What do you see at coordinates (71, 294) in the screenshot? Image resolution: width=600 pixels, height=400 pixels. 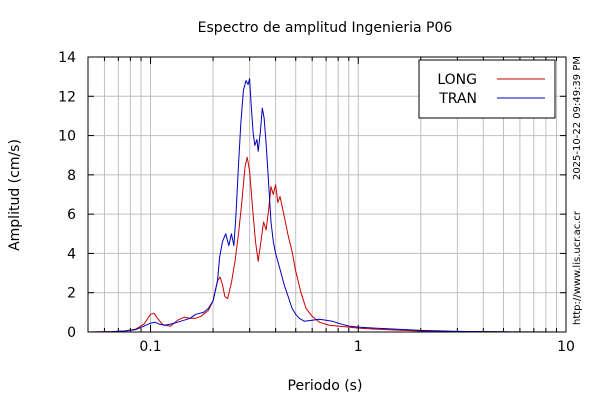 I see `y-tick-label: 2` at bounding box center [71, 294].